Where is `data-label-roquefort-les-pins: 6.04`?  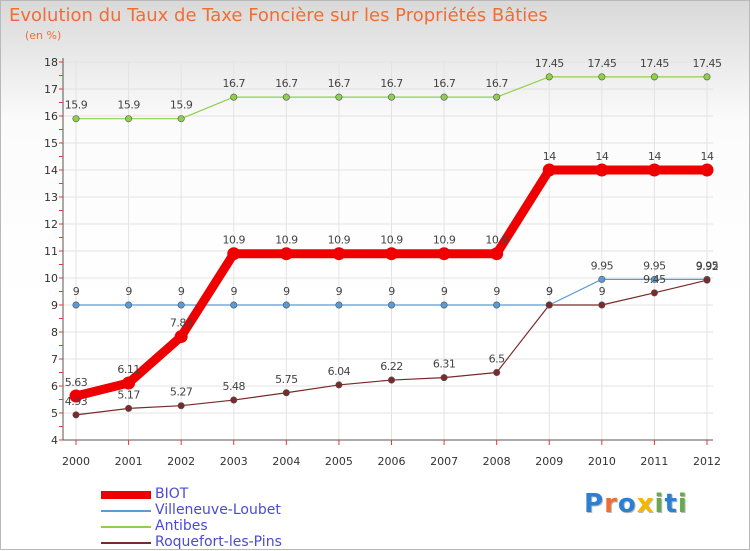
data-label-roquefort-les-pins: 6.04 is located at coordinates (339, 371).